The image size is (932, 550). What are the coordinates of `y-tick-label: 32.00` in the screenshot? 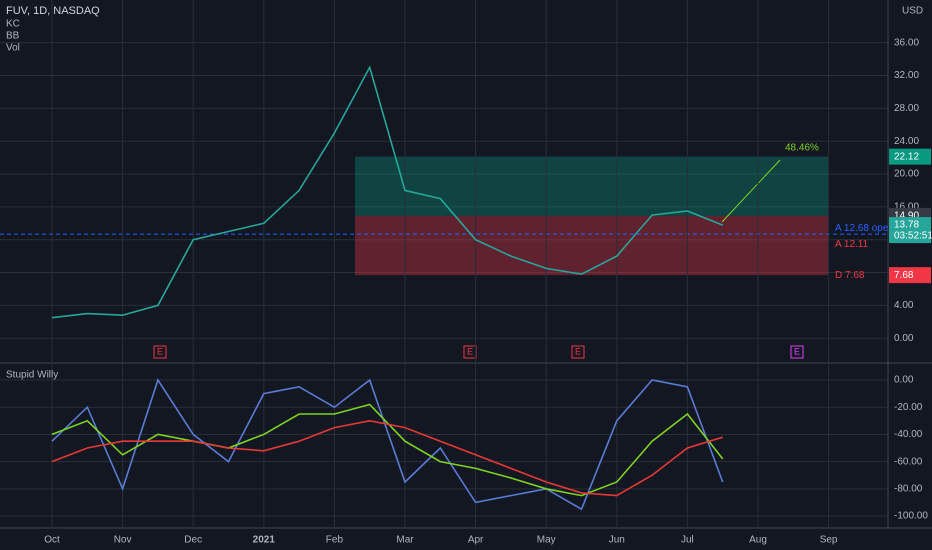 It's located at (906, 75).